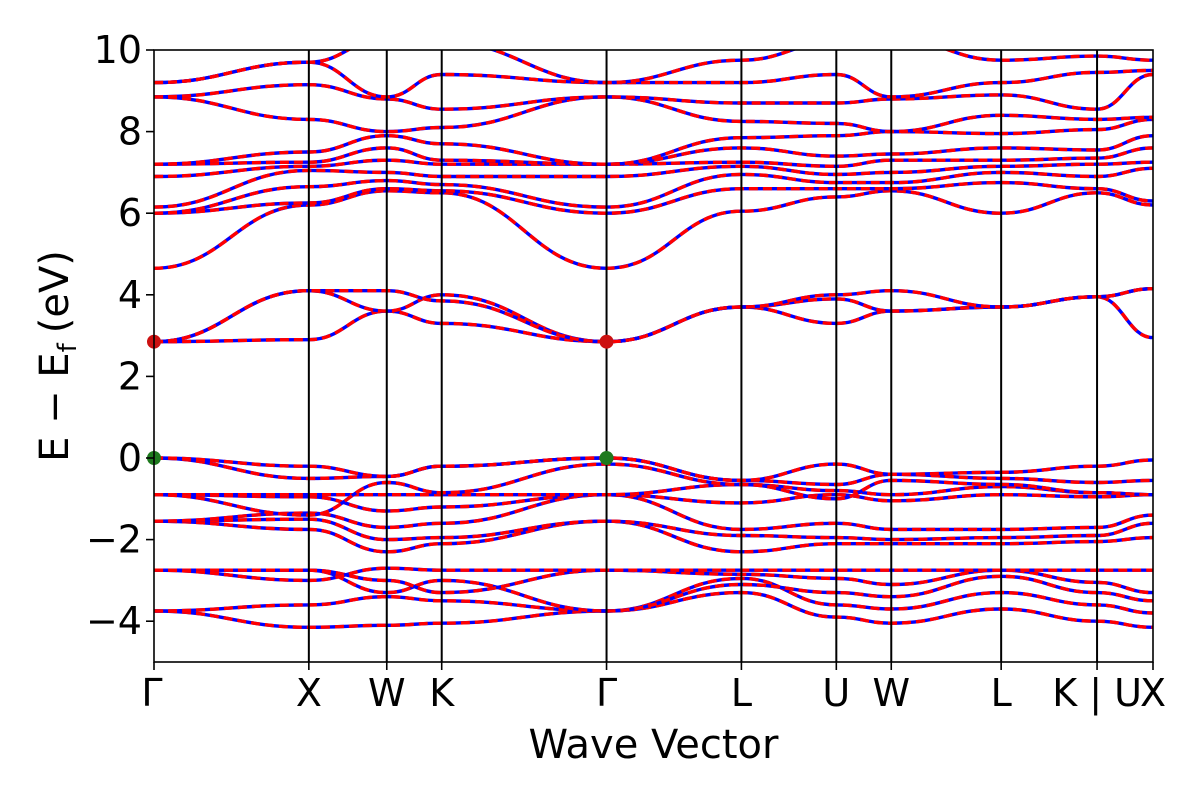  Describe the element at coordinates (606, 458) in the screenshot. I see `vbm-marker` at that location.